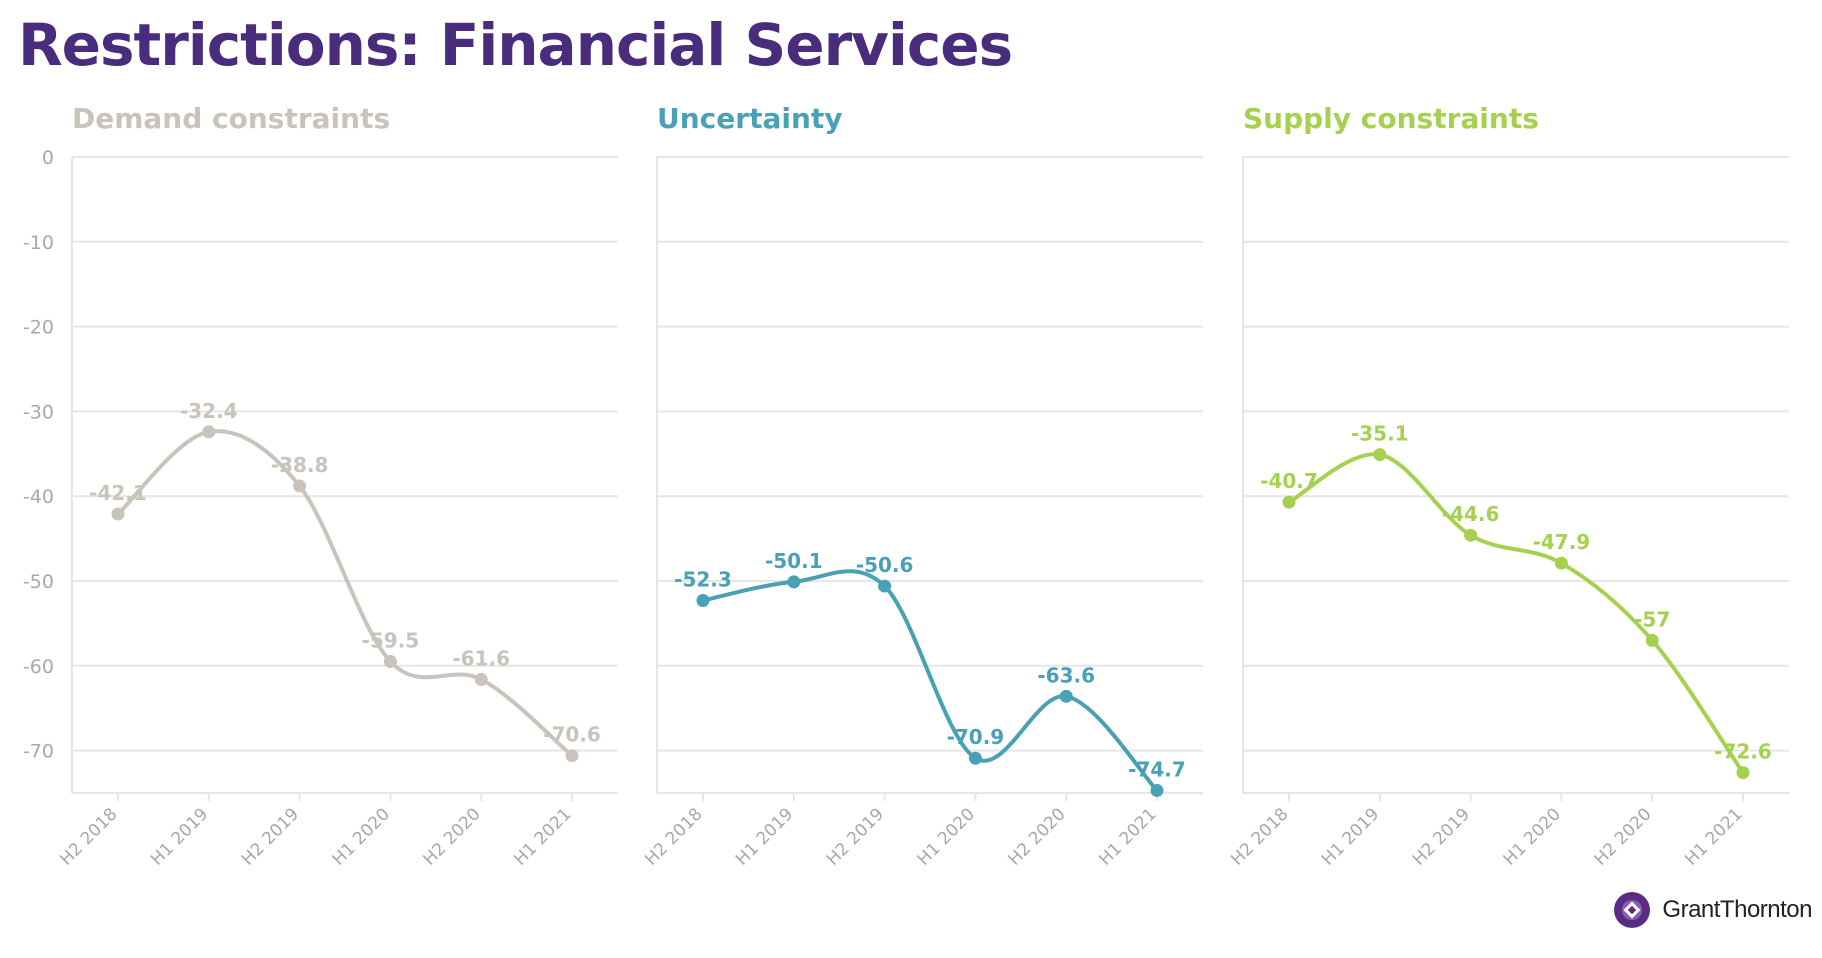 The height and width of the screenshot is (958, 1822). What do you see at coordinates (231, 118) in the screenshot?
I see `chart-1-title: Demand constraints` at bounding box center [231, 118].